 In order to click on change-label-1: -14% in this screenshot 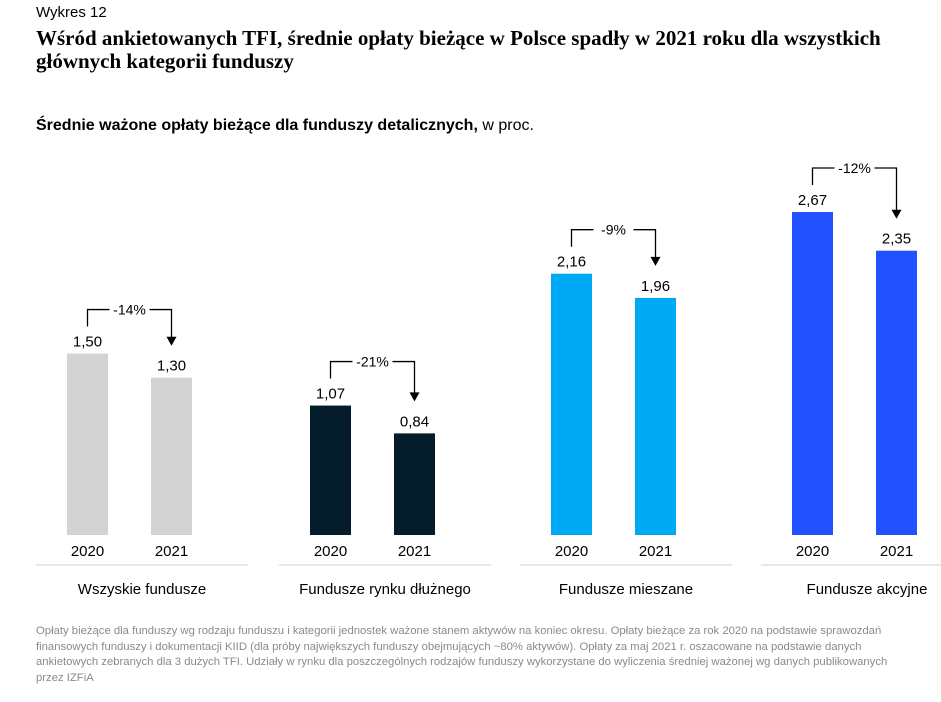, I will do `click(129, 310)`.